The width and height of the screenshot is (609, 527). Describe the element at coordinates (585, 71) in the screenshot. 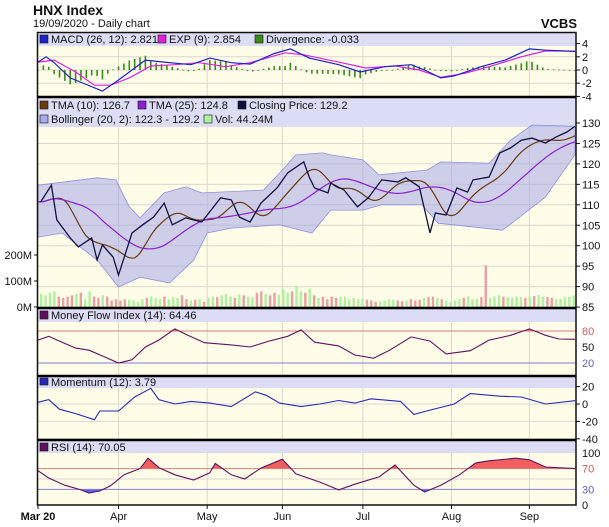

I see `macd-tick-label: 0` at that location.